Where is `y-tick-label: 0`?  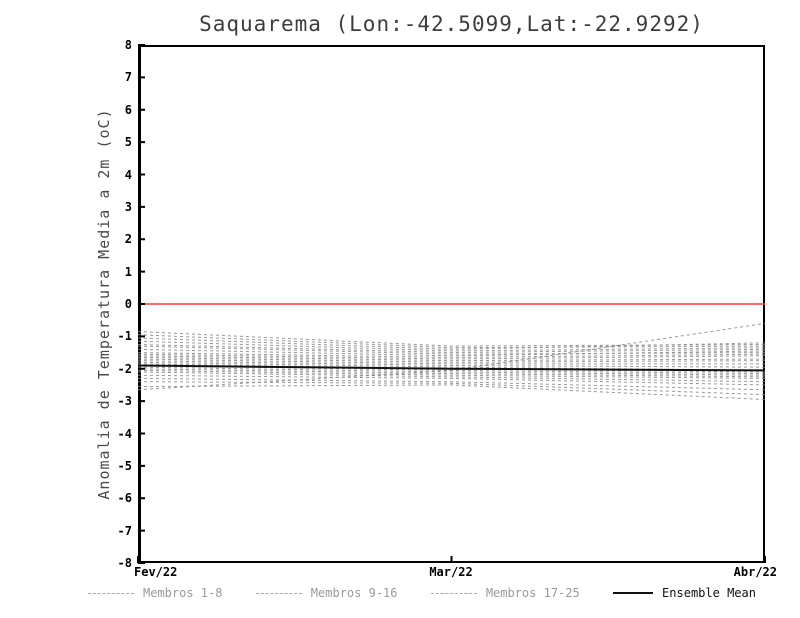 y-tick-label: 0 is located at coordinates (128, 304).